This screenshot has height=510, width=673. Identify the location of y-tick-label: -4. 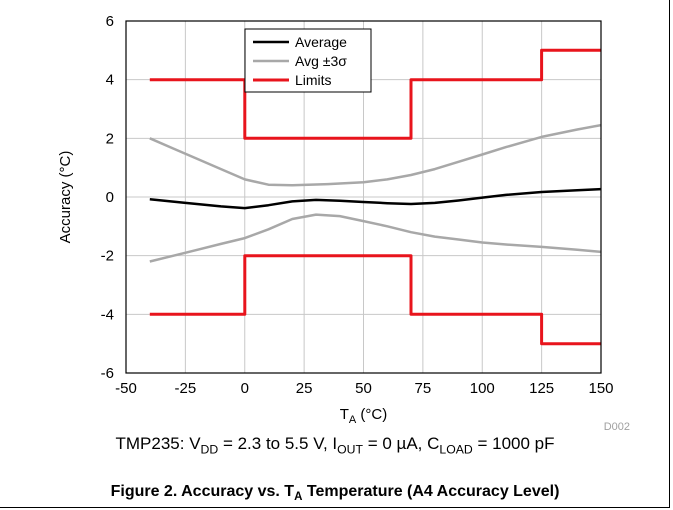
(107, 314).